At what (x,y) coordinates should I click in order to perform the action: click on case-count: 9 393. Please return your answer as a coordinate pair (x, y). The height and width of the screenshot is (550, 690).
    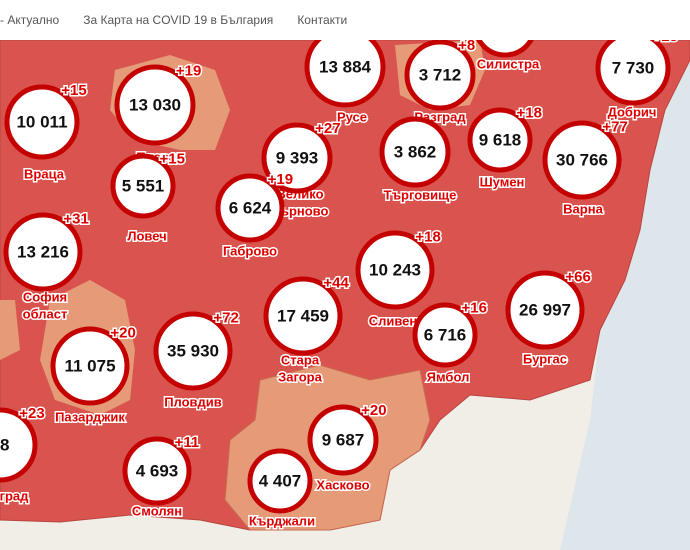
    Looking at the image, I should click on (297, 157).